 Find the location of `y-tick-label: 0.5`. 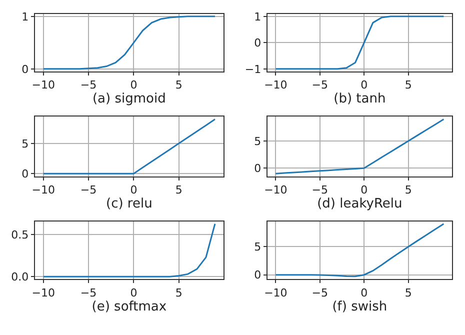

y-tick-label: 0.5 is located at coordinates (20, 235).